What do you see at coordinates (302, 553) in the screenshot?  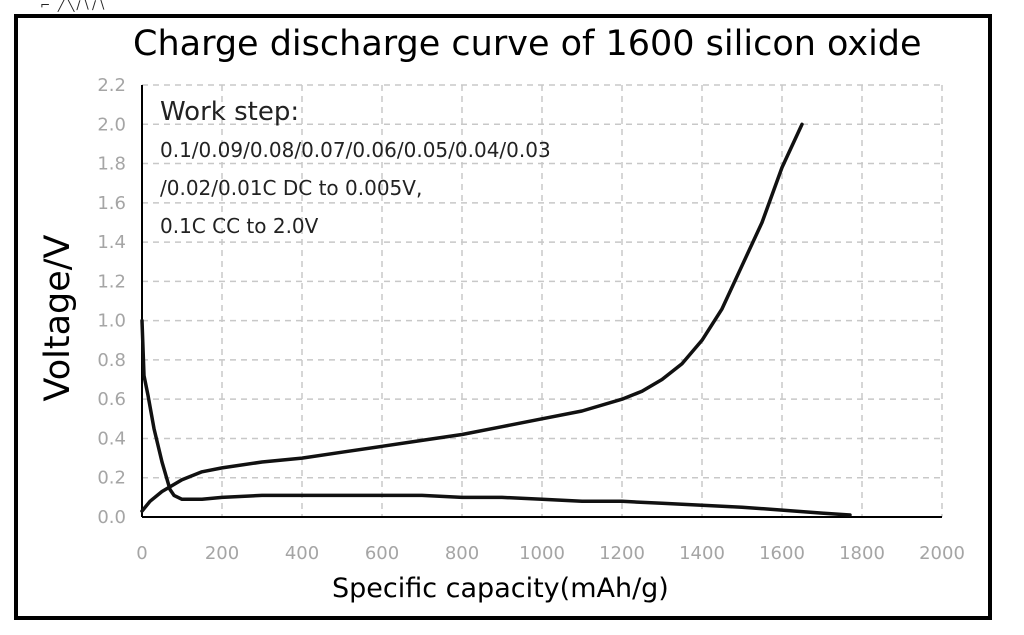 I see `x-tick-label: 400` at bounding box center [302, 553].